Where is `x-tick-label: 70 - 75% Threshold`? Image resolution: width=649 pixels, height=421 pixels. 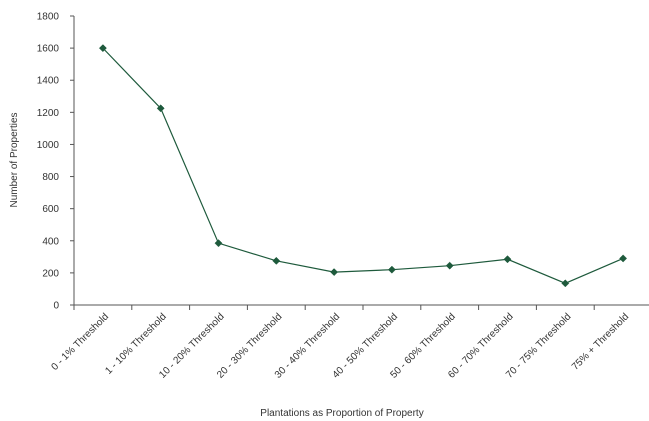 x-tick-label: 70 - 75% Threshold is located at coordinates (538, 345).